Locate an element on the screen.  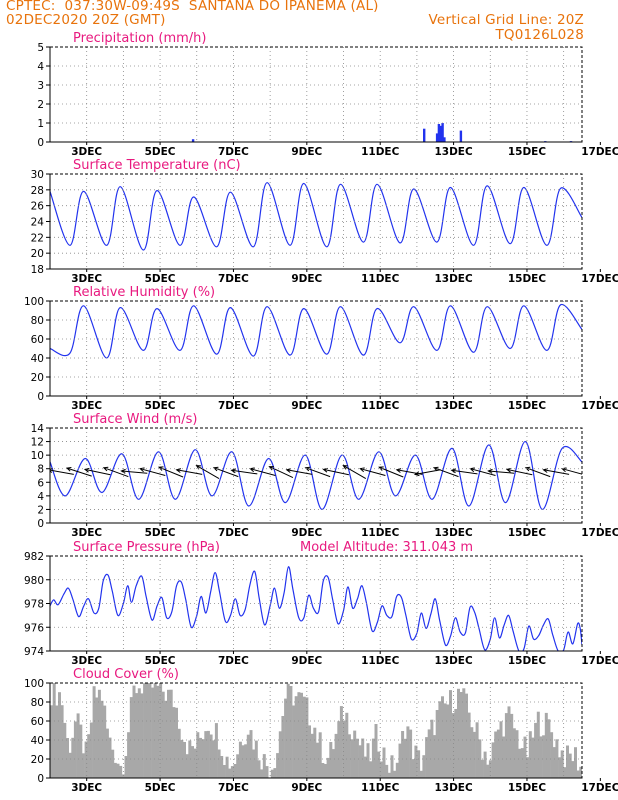
precip-ytick-label: 4 is located at coordinates (40, 67).